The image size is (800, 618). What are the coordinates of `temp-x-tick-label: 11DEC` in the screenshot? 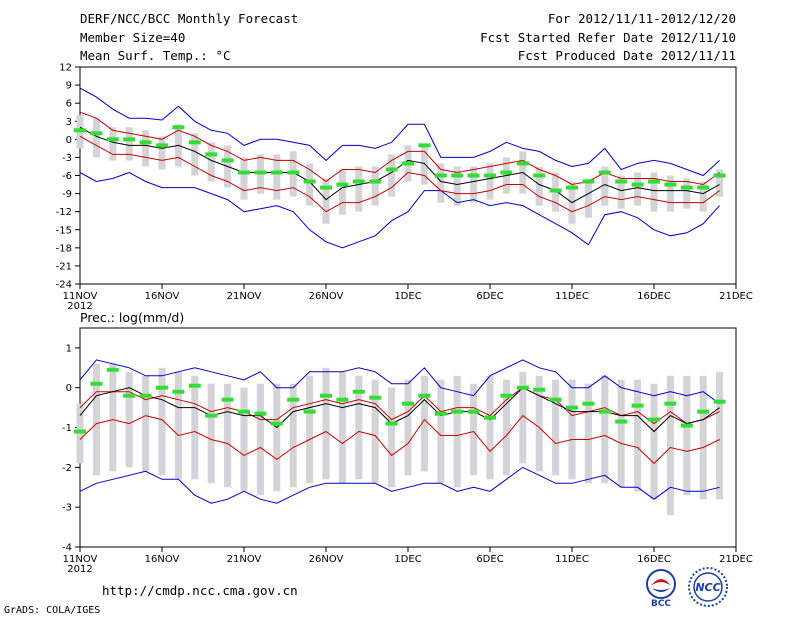 It's located at (572, 296).